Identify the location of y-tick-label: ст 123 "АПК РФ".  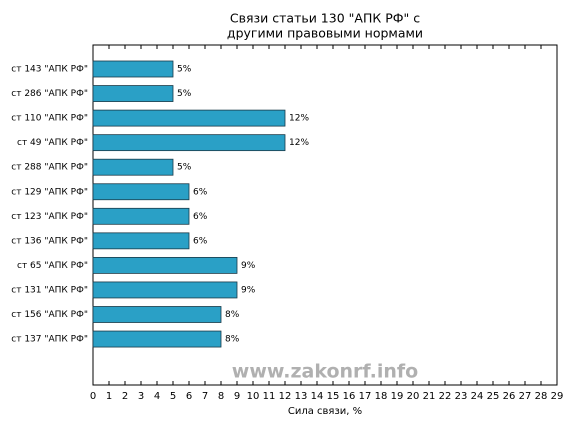
(49, 217).